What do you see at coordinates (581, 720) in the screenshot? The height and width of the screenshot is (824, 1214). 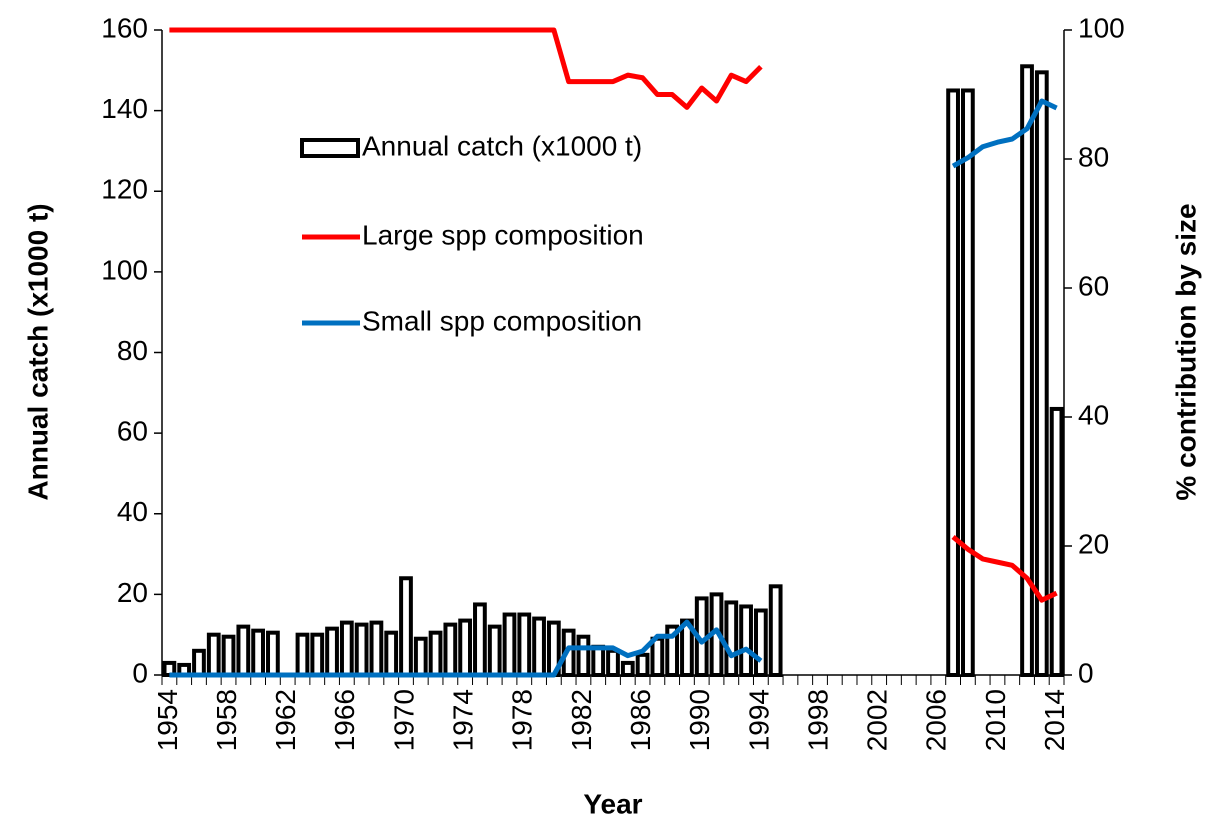 I see `x-tick-label: 1982` at bounding box center [581, 720].